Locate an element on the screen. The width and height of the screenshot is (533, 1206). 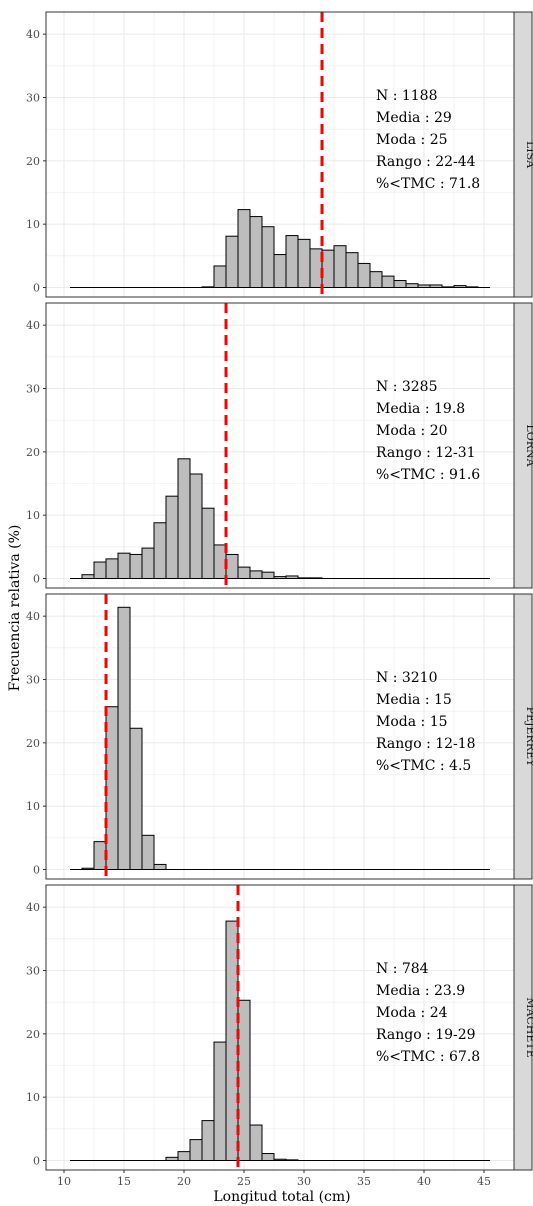
x-tick-label: 30 is located at coordinates (304, 1181).